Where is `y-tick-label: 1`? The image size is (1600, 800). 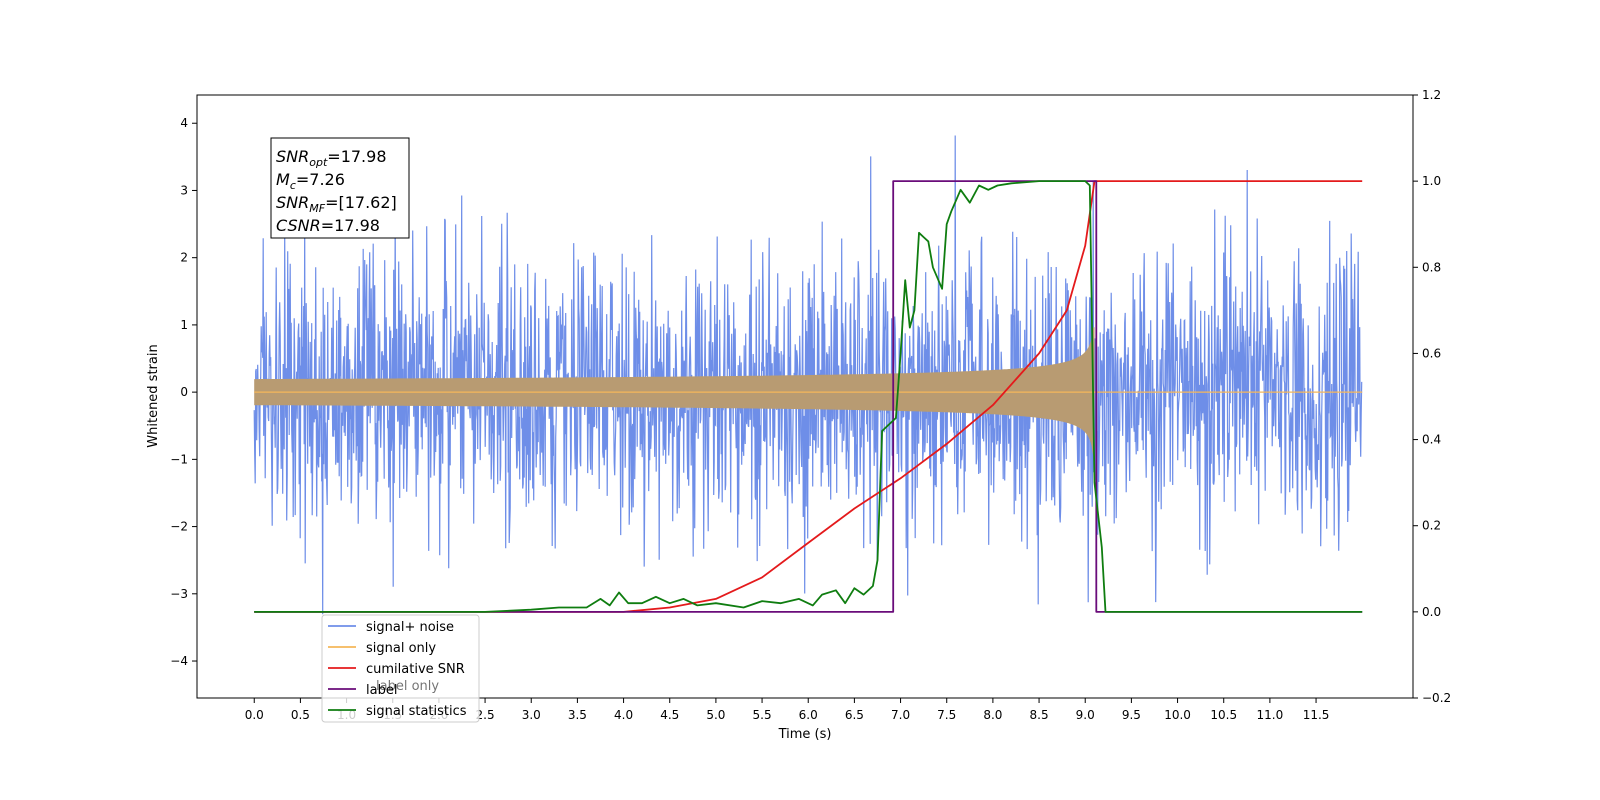 y-tick-label: 1 is located at coordinates (184, 325).